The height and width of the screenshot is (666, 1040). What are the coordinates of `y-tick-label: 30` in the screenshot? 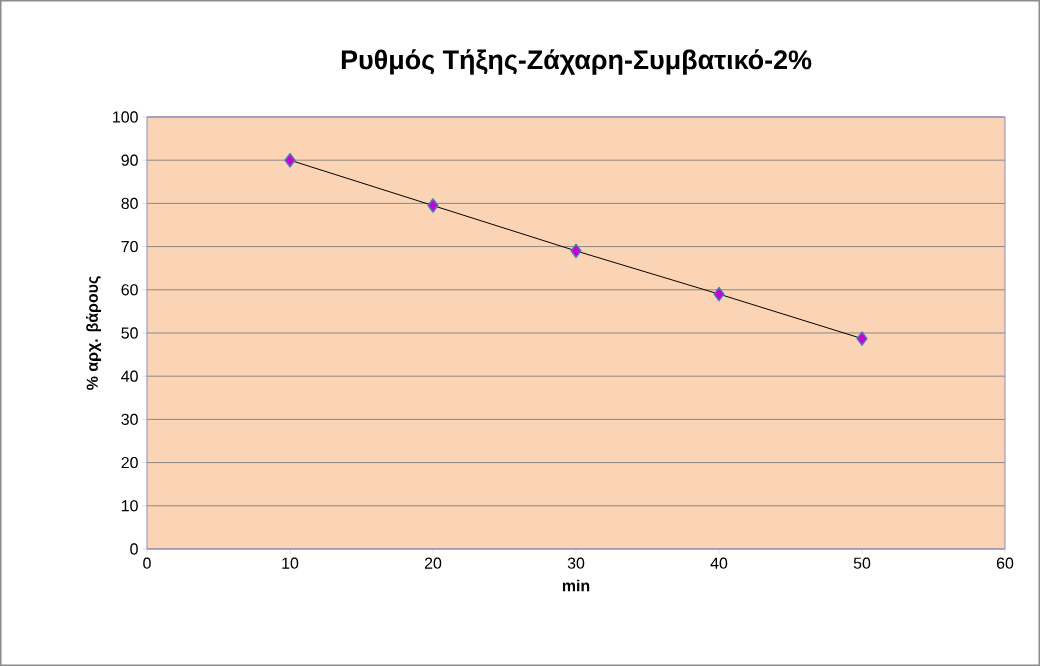 It's located at (129, 419).